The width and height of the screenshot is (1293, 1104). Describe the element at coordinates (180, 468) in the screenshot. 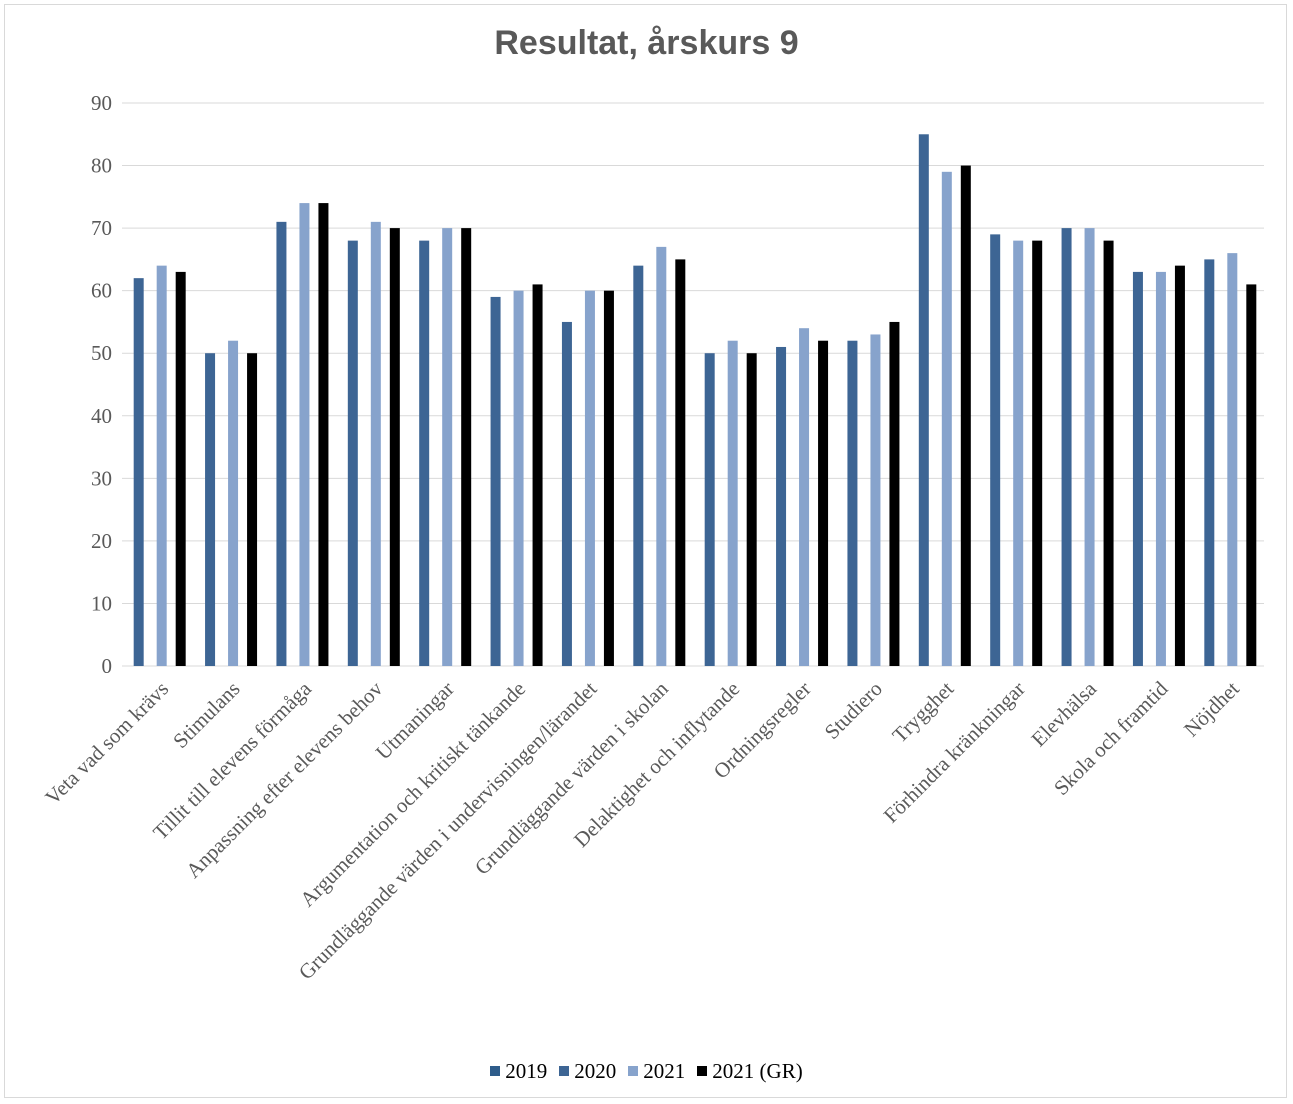

I see `bar-2021-gr--0` at that location.